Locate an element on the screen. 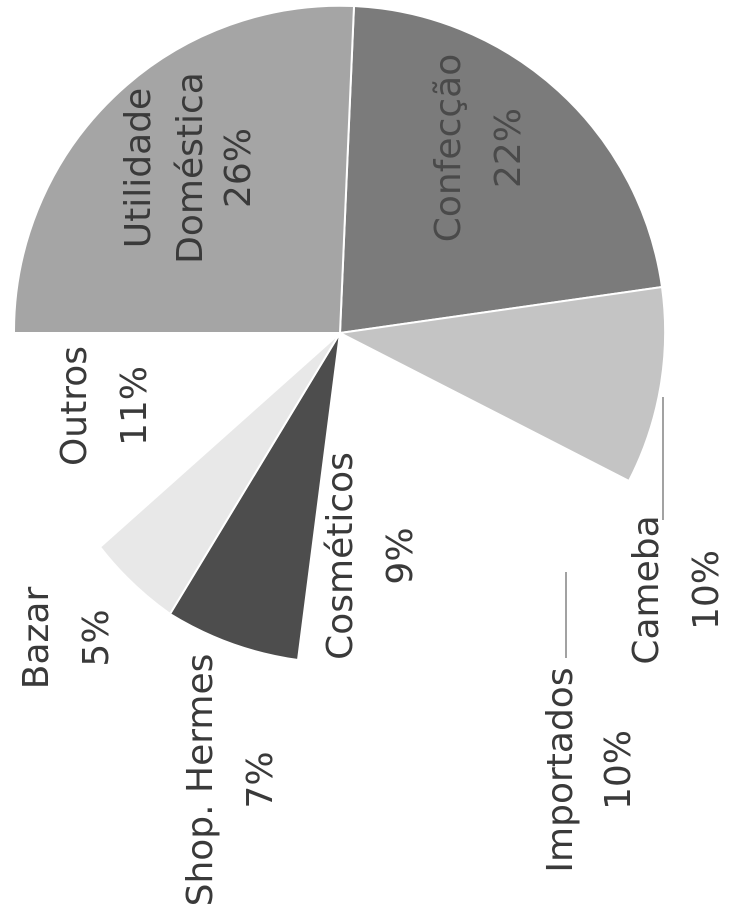 This screenshot has width=729, height=908. slice-cameba is located at coordinates (501, 384).